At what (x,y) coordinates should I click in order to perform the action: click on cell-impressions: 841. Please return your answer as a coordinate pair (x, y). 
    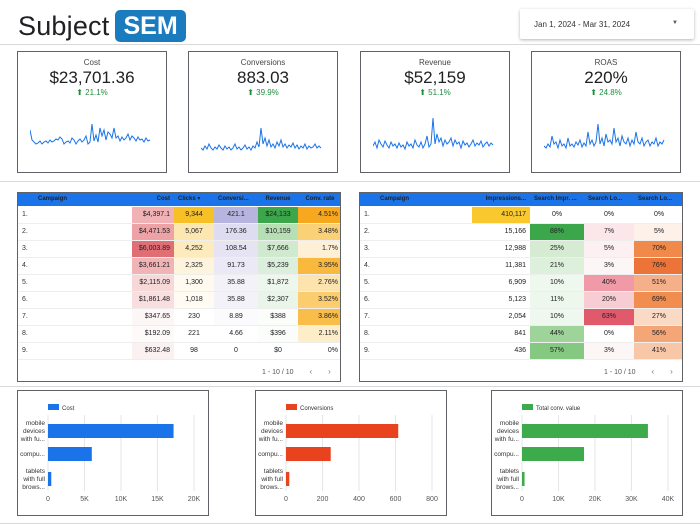
    Looking at the image, I should click on (501, 334).